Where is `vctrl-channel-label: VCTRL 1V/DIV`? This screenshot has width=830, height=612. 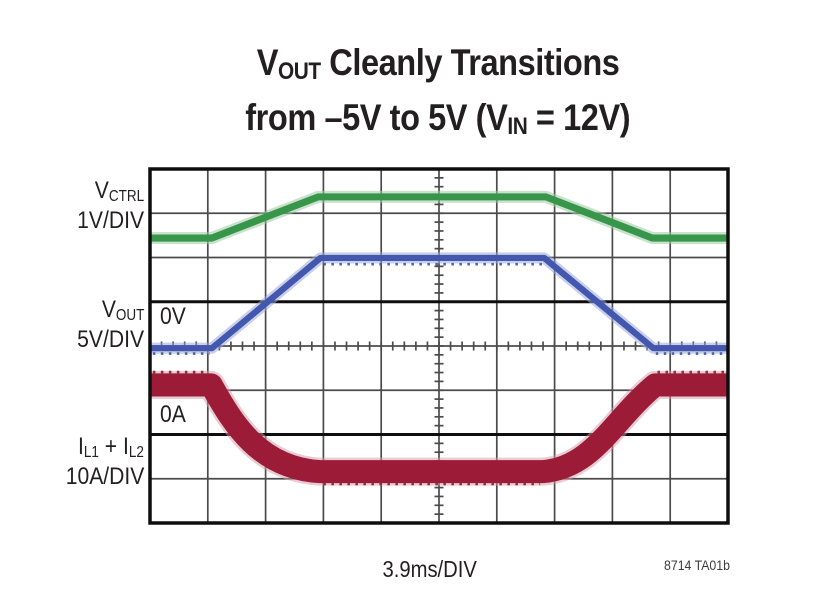
vctrl-channel-label: VCTRL 1V/DIV is located at coordinates (106, 205).